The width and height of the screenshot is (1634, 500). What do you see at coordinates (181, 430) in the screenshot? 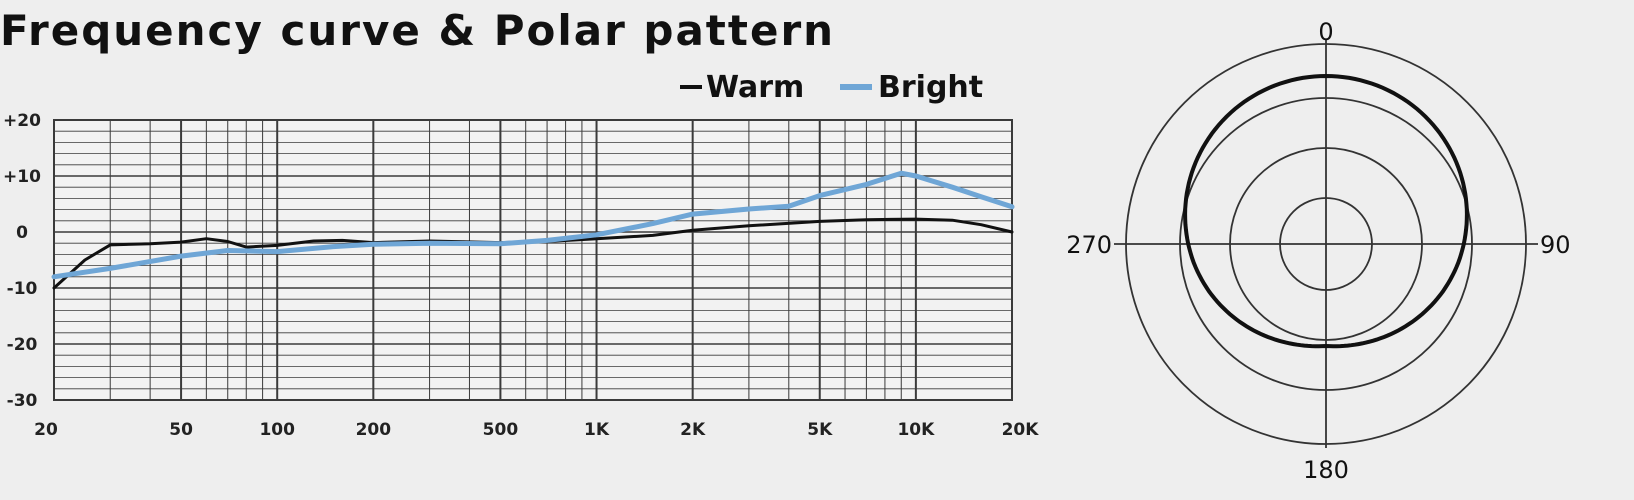
I see `x-tick-label: 50` at bounding box center [181, 430].